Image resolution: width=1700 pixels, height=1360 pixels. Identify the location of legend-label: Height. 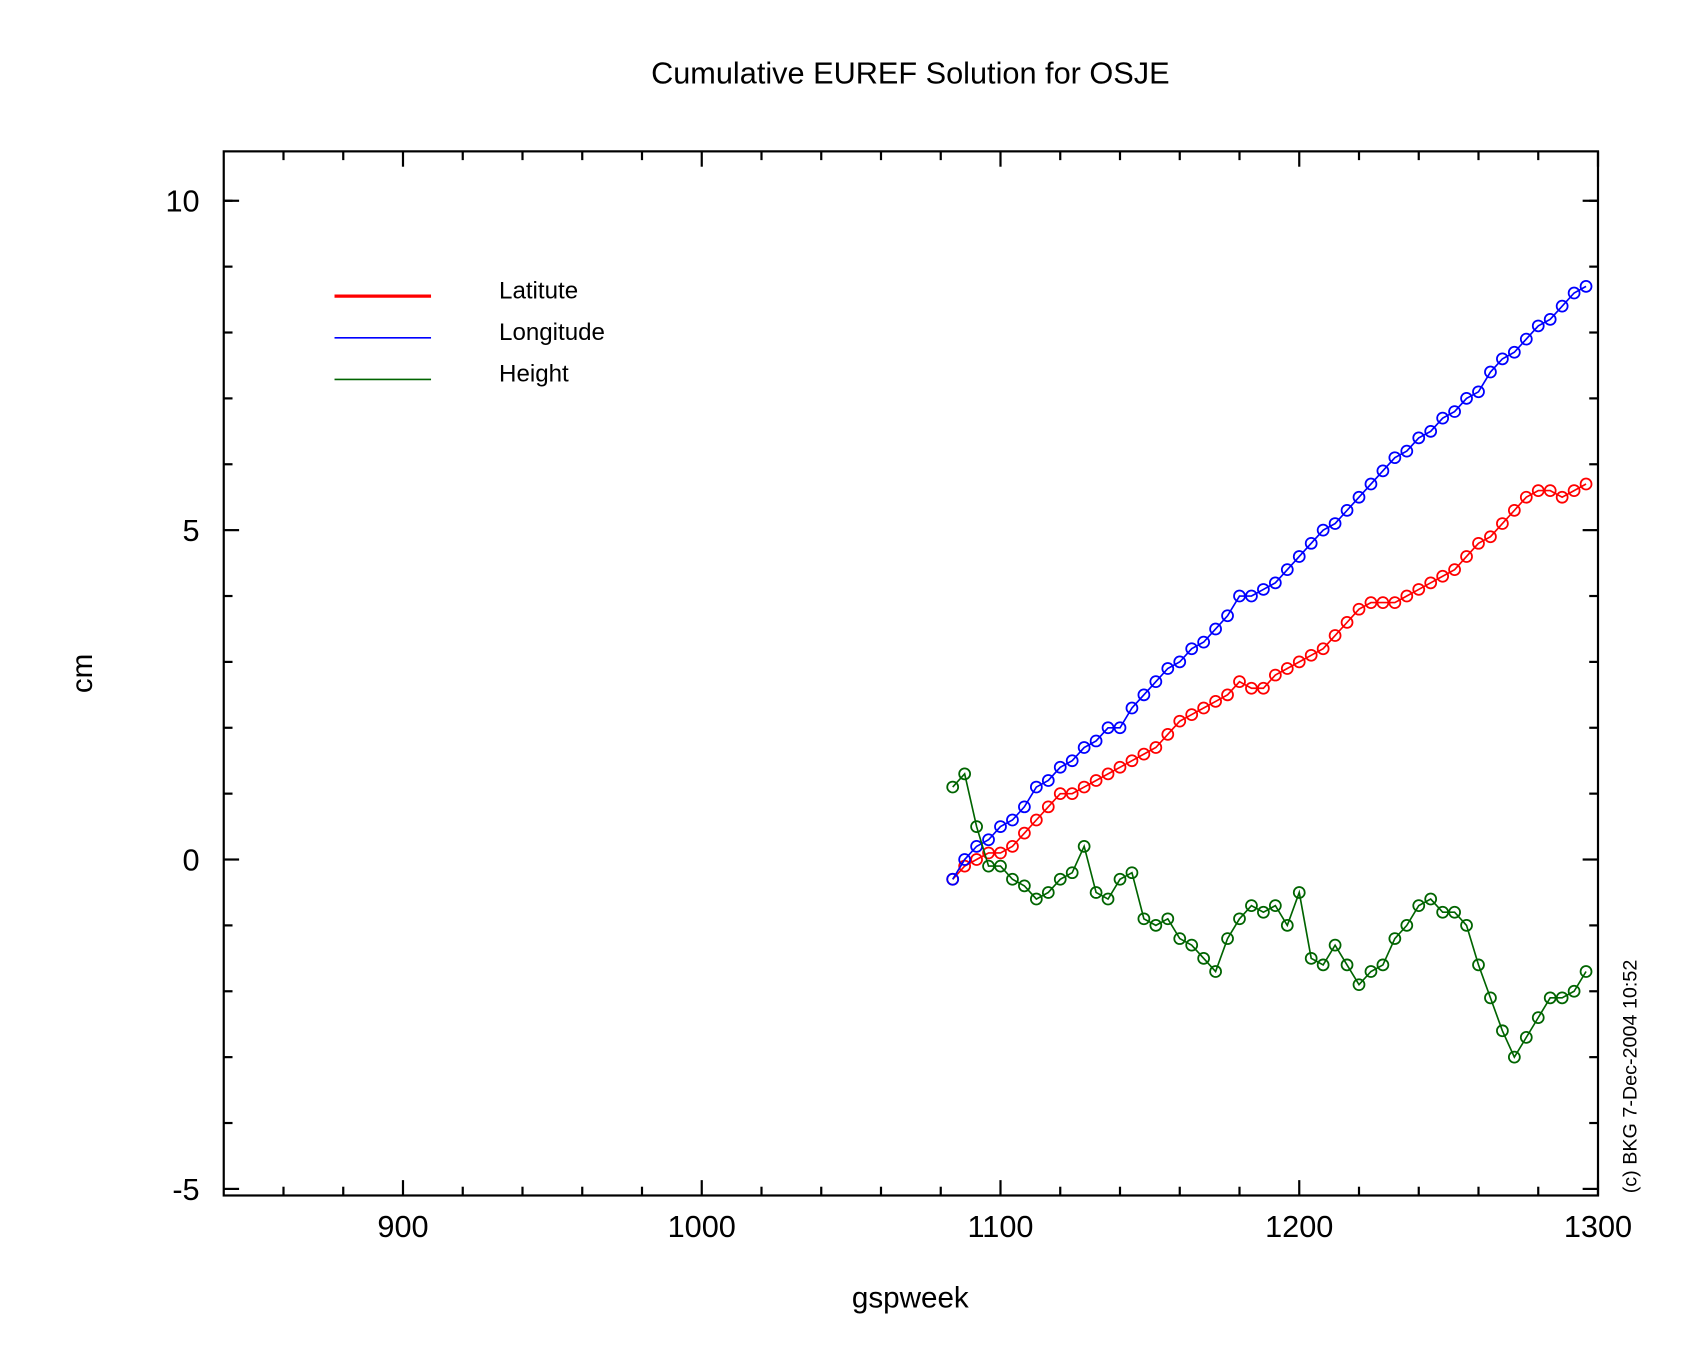
(534, 374).